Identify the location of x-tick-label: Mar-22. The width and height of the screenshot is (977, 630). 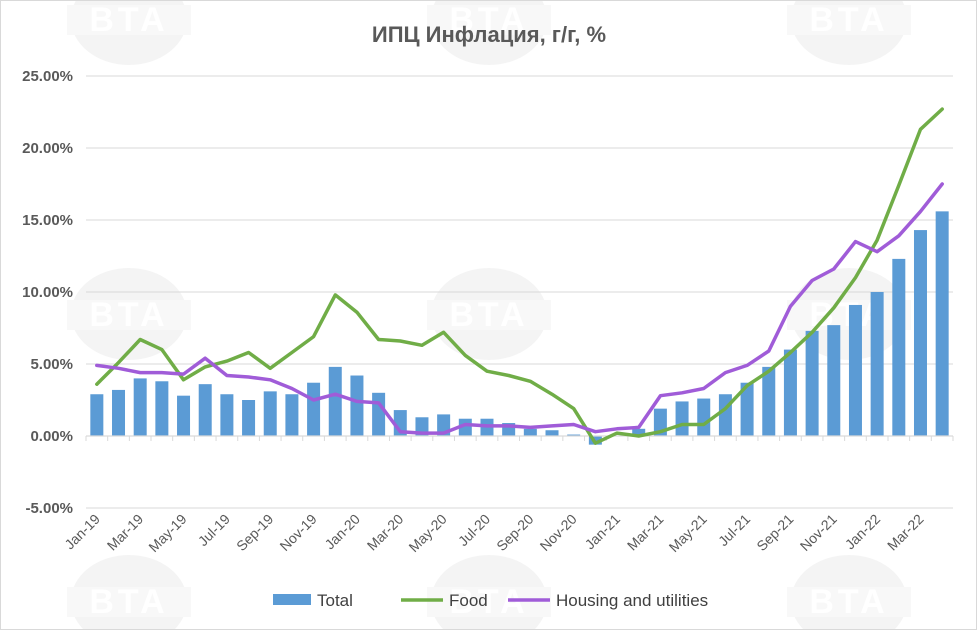
(905, 532).